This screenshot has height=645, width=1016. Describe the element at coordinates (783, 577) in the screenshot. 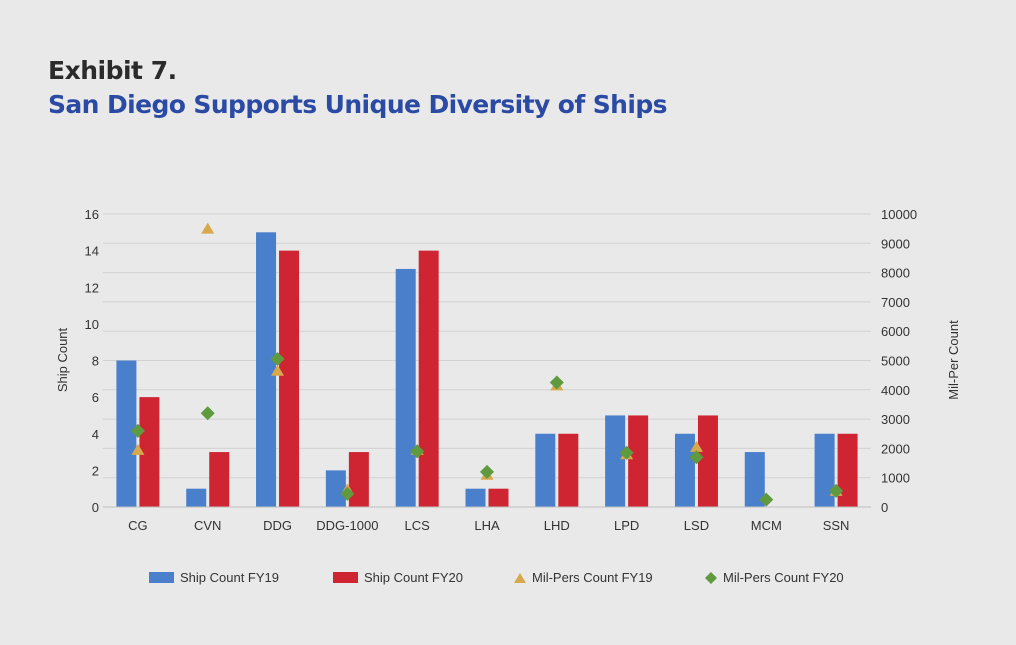

I see `legend-label: Mil-Pers Count FY20` at that location.